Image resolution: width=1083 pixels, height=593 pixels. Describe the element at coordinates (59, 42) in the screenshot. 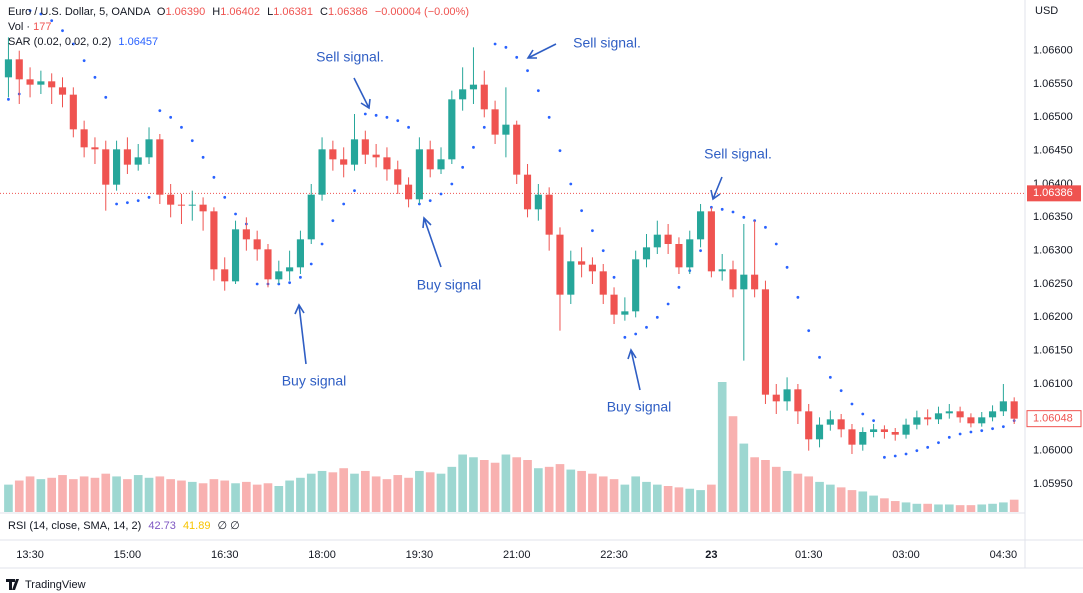

I see `legend-key: SAR (0.02, 0.02, 0.2)` at that location.